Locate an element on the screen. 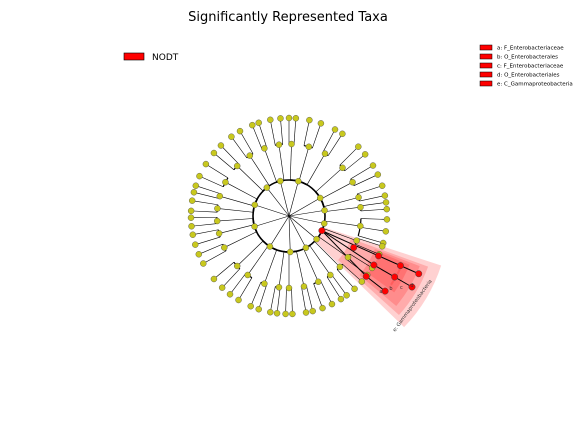 The height and width of the screenshot is (432, 576). chart-title: Significantly Represented Taxa is located at coordinates (288, 17).